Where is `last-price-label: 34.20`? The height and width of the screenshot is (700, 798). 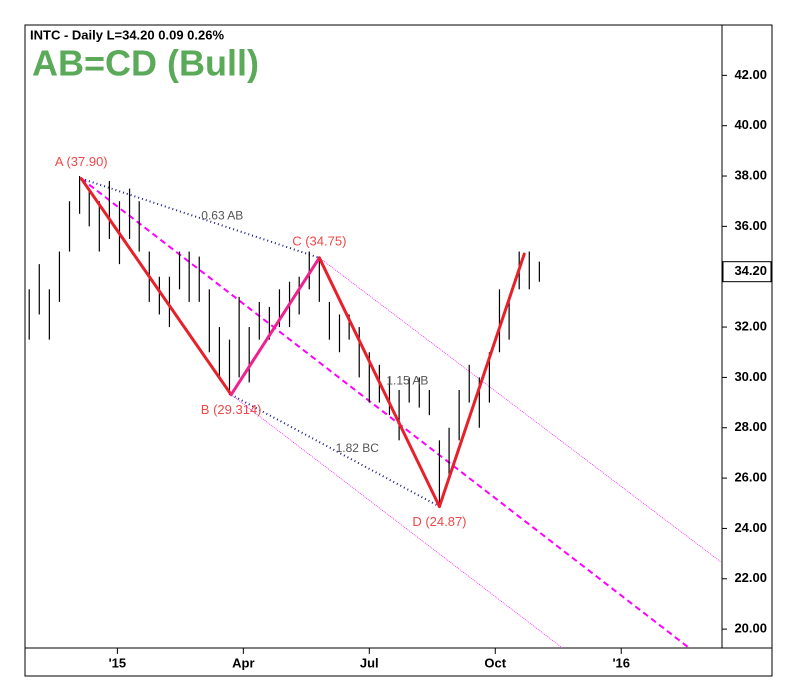 last-price-label: 34.20 is located at coordinates (750, 270).